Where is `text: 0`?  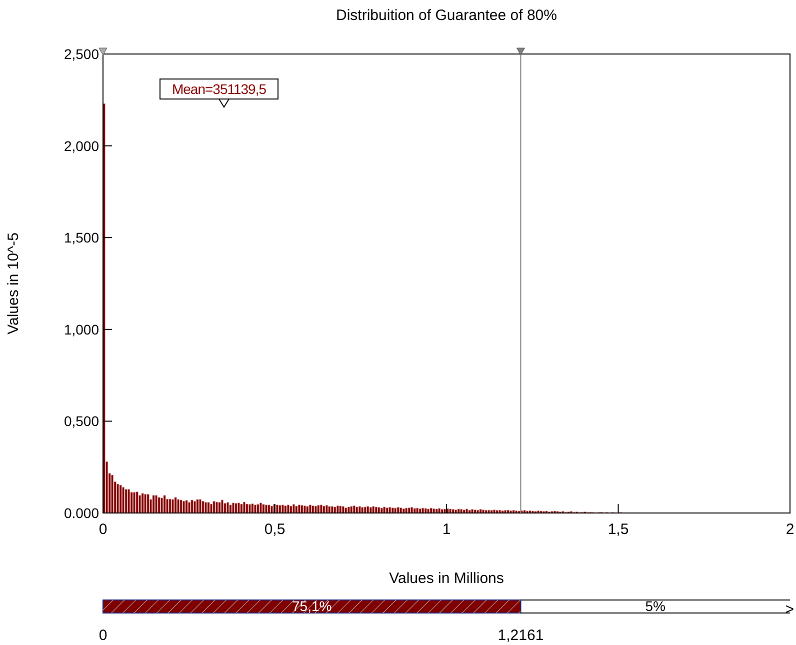
text: 0 is located at coordinates (103, 635).